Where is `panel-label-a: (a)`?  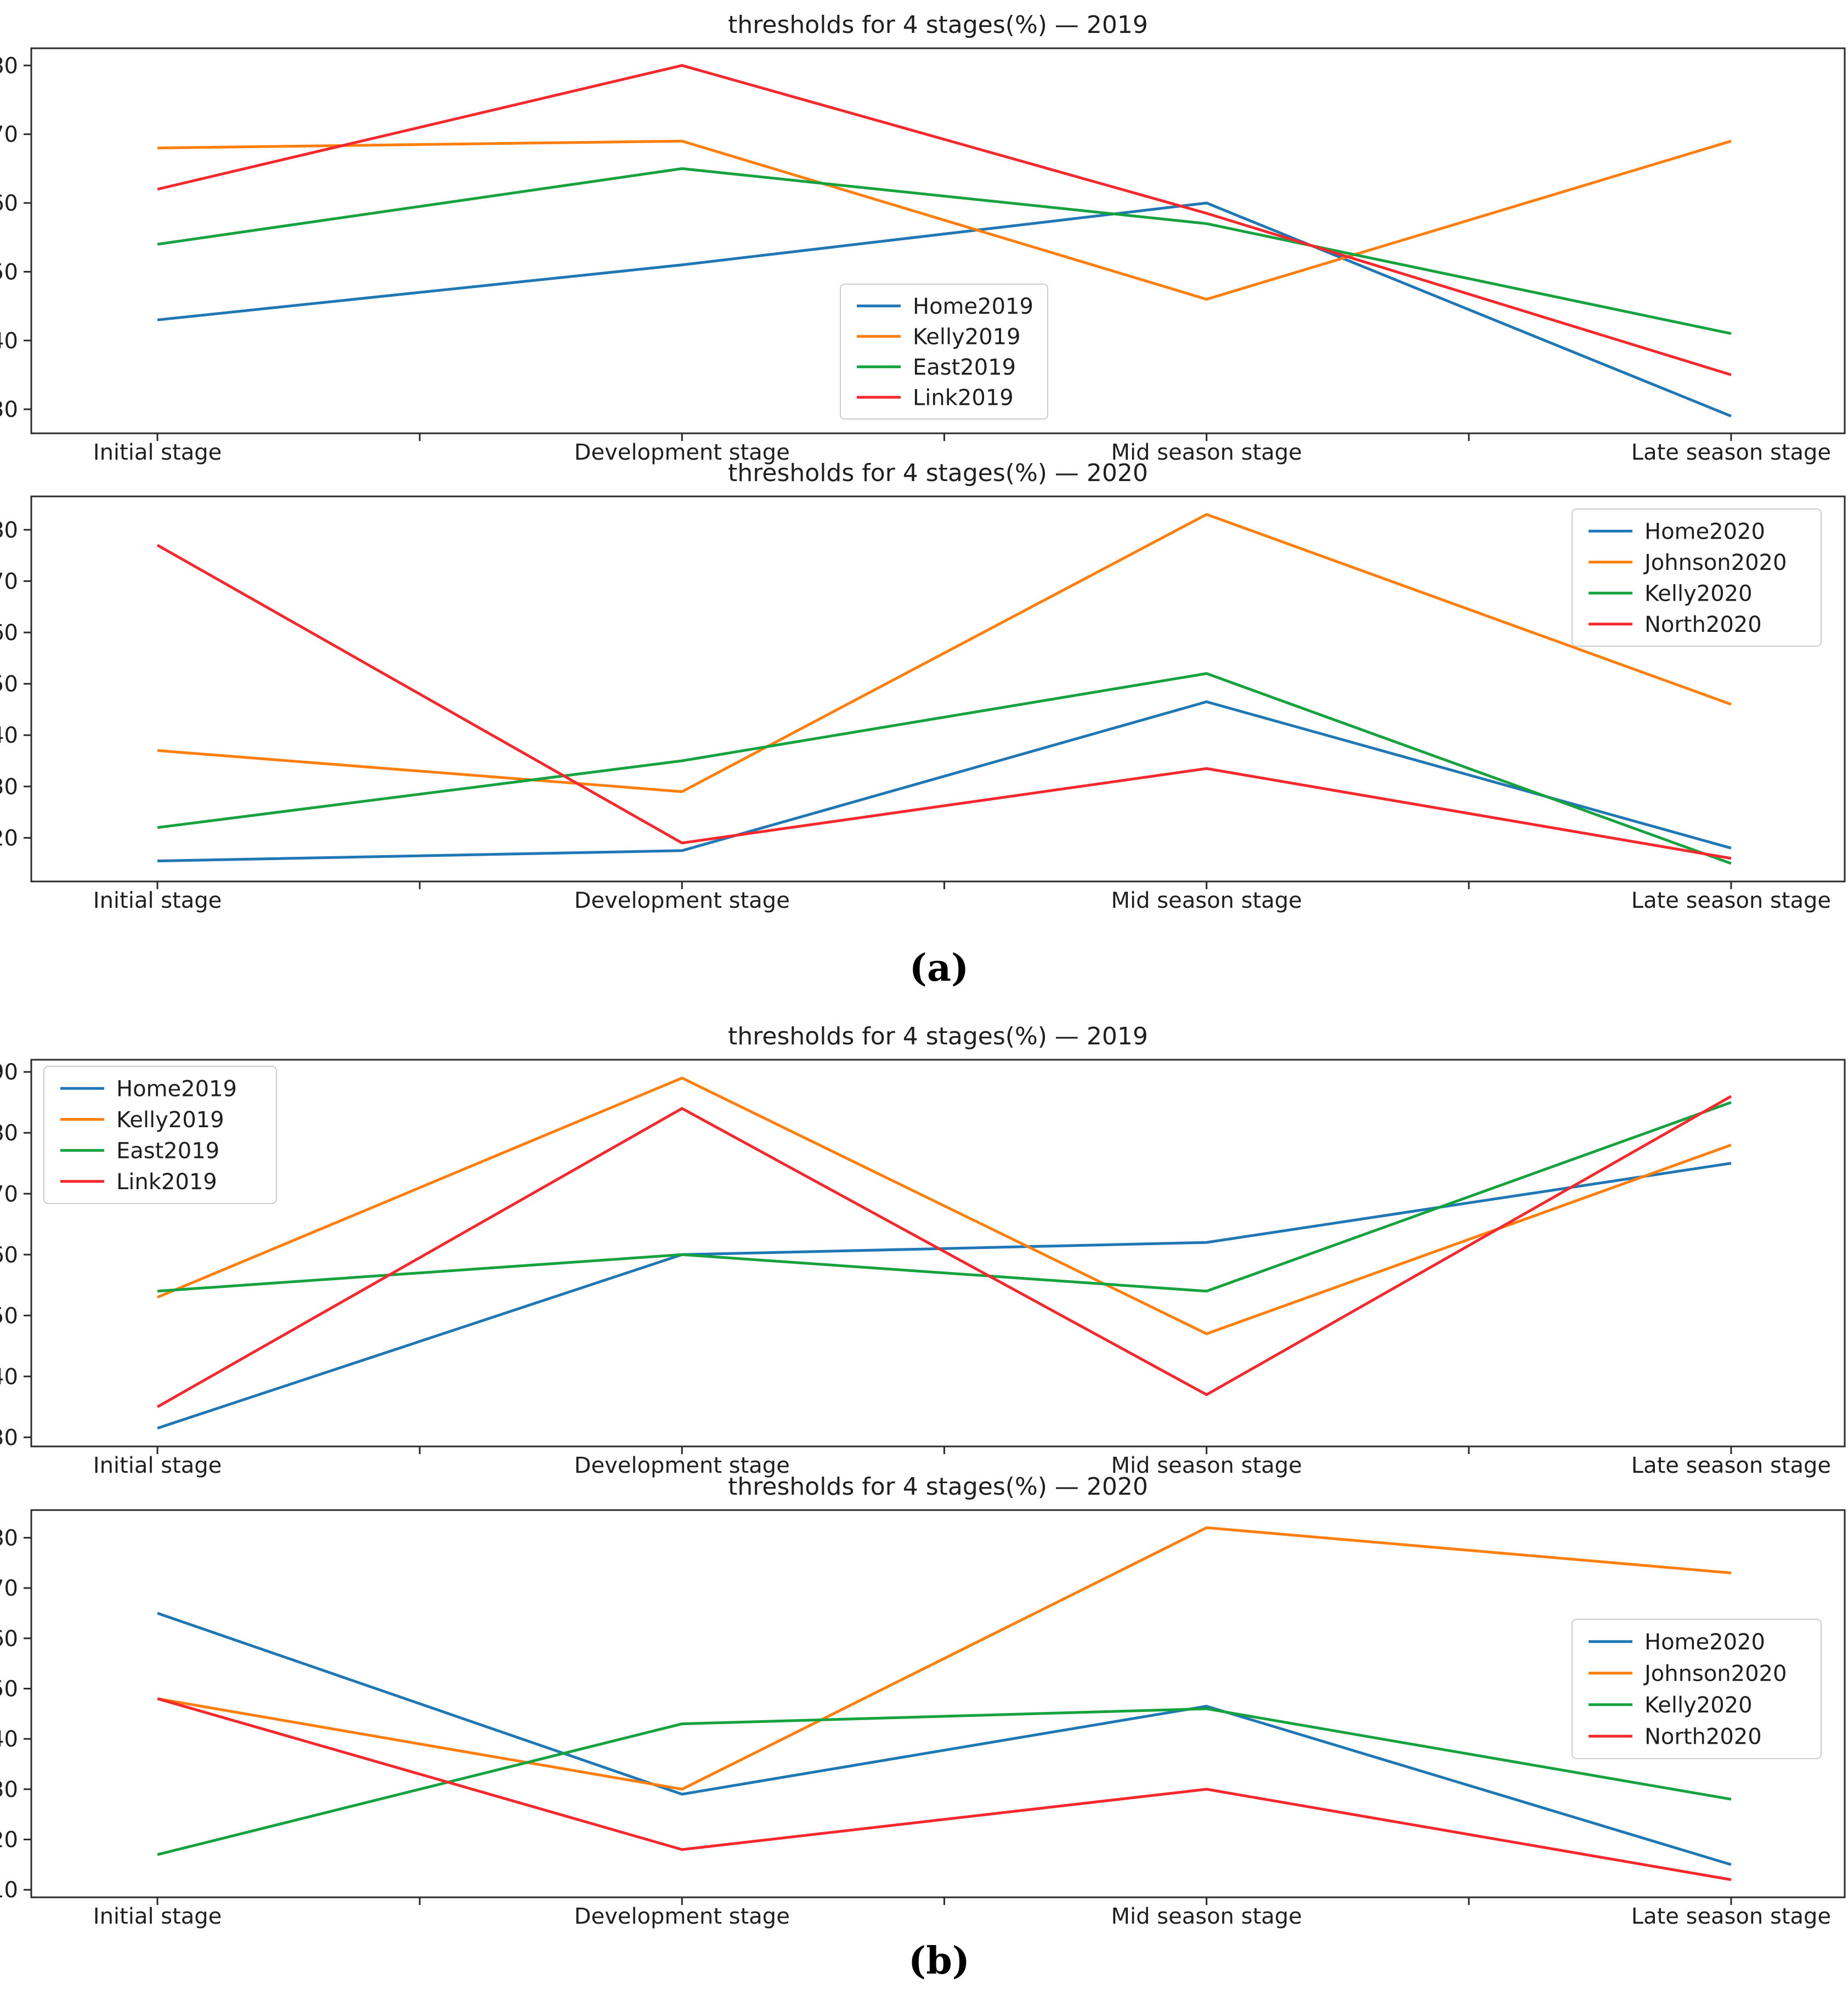
panel-label-a: (a) is located at coordinates (939, 968).